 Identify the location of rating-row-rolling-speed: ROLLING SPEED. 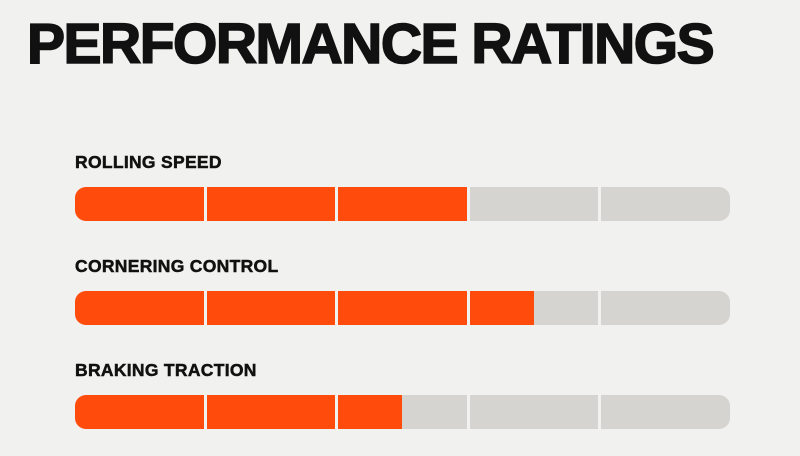
(402, 186).